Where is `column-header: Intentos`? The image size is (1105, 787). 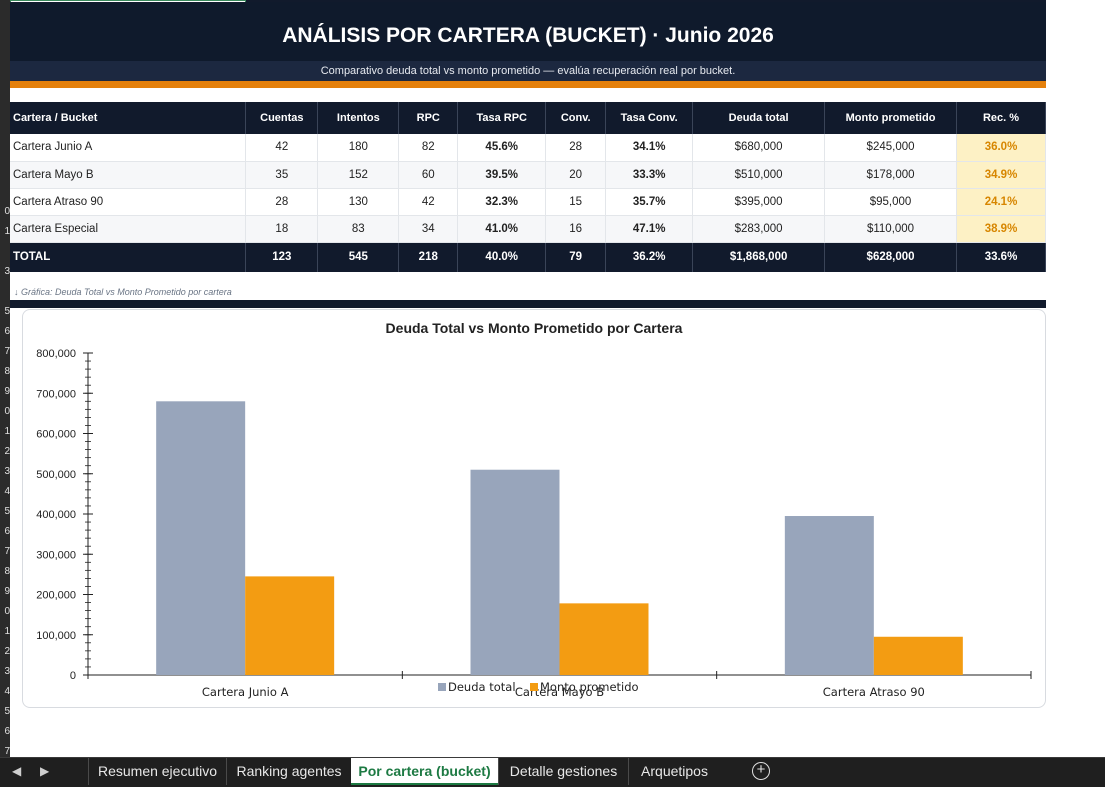
column-header: Intentos is located at coordinates (358, 118).